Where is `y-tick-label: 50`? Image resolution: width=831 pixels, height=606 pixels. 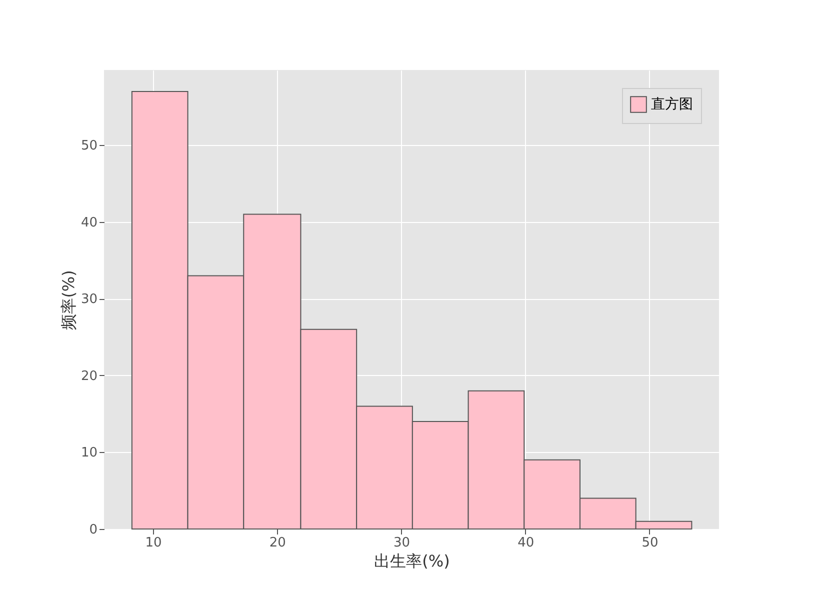
y-tick-label: 50 is located at coordinates (89, 146).